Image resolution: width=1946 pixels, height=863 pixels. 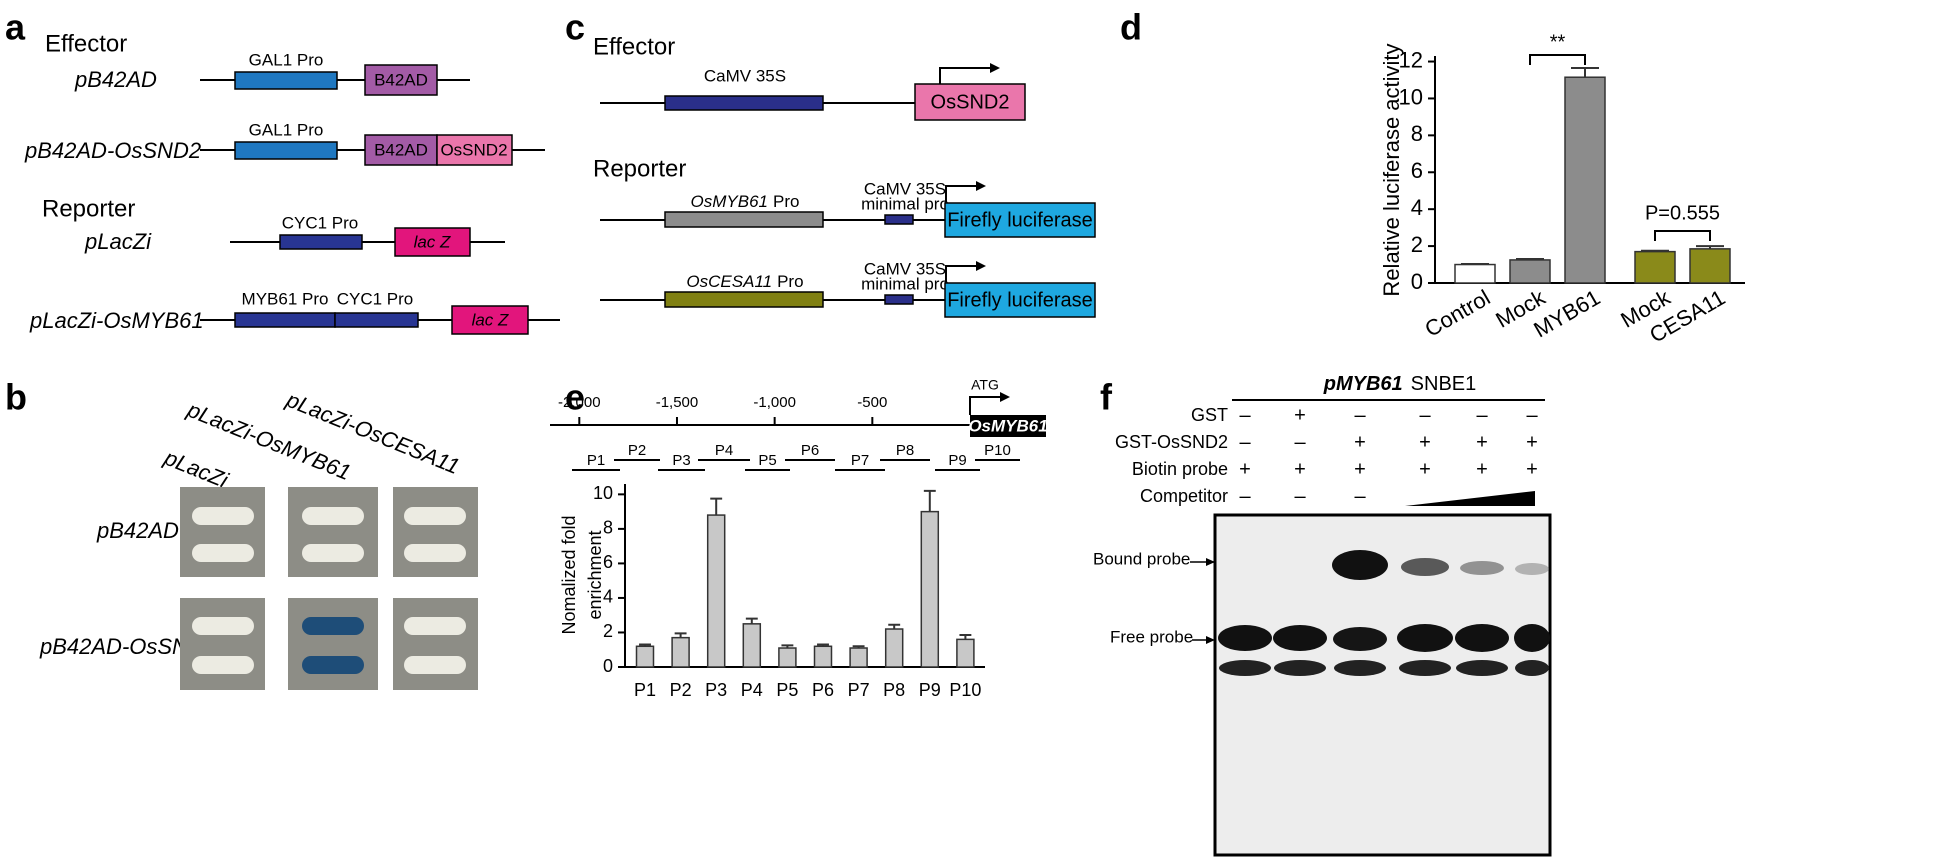 What do you see at coordinates (767, 460) in the screenshot?
I see `primer-label: P5` at bounding box center [767, 460].